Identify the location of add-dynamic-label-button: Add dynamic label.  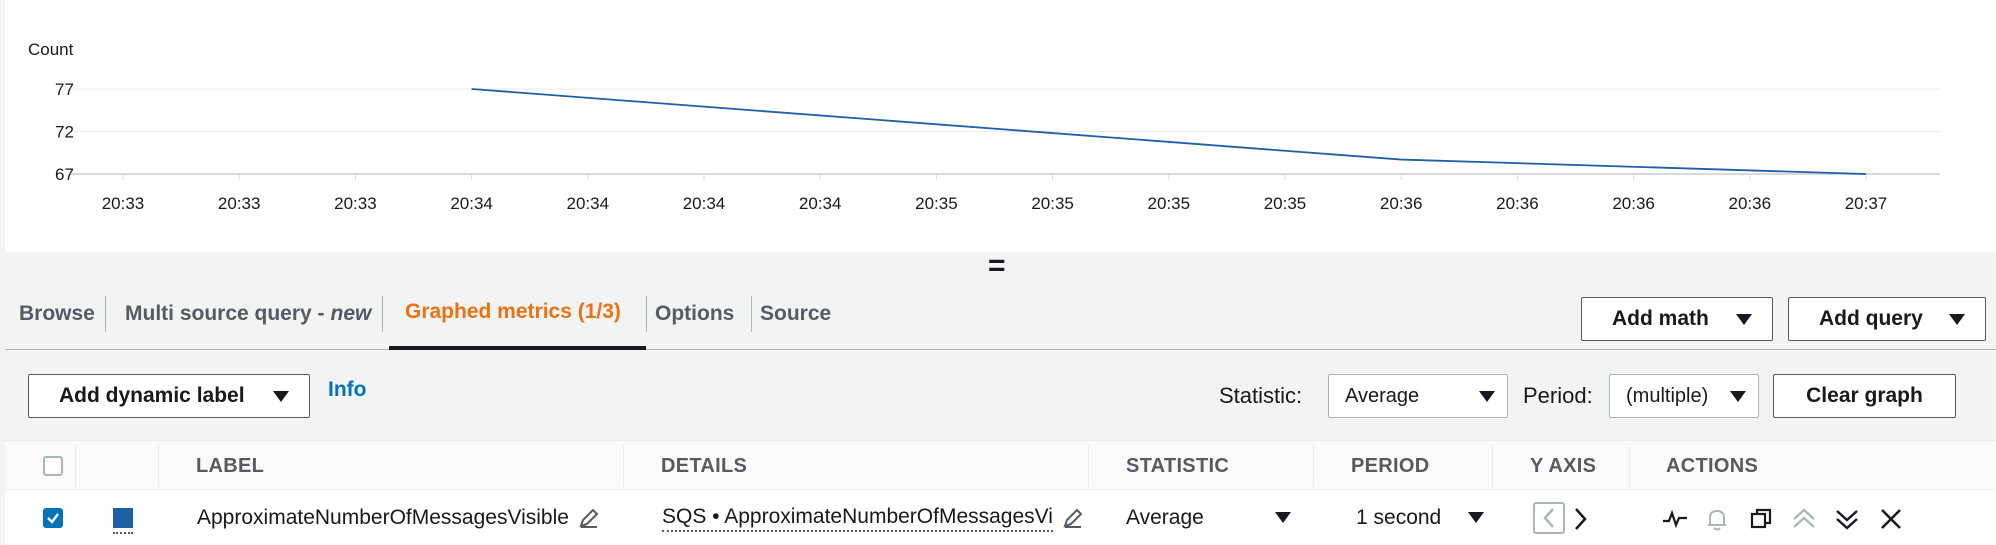
(169, 396).